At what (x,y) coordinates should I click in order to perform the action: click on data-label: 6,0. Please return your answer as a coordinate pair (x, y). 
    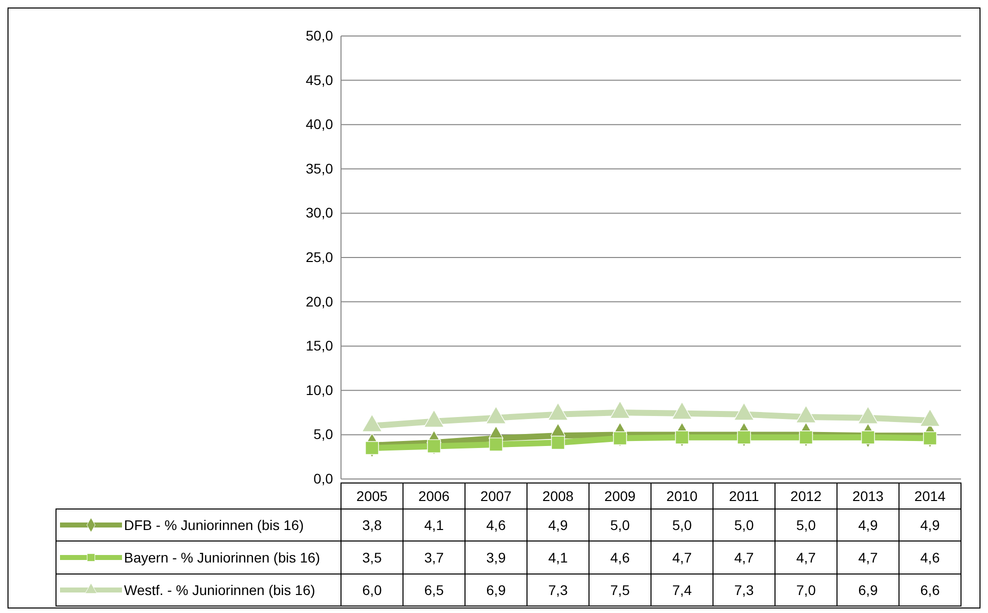
    Looking at the image, I should click on (372, 590).